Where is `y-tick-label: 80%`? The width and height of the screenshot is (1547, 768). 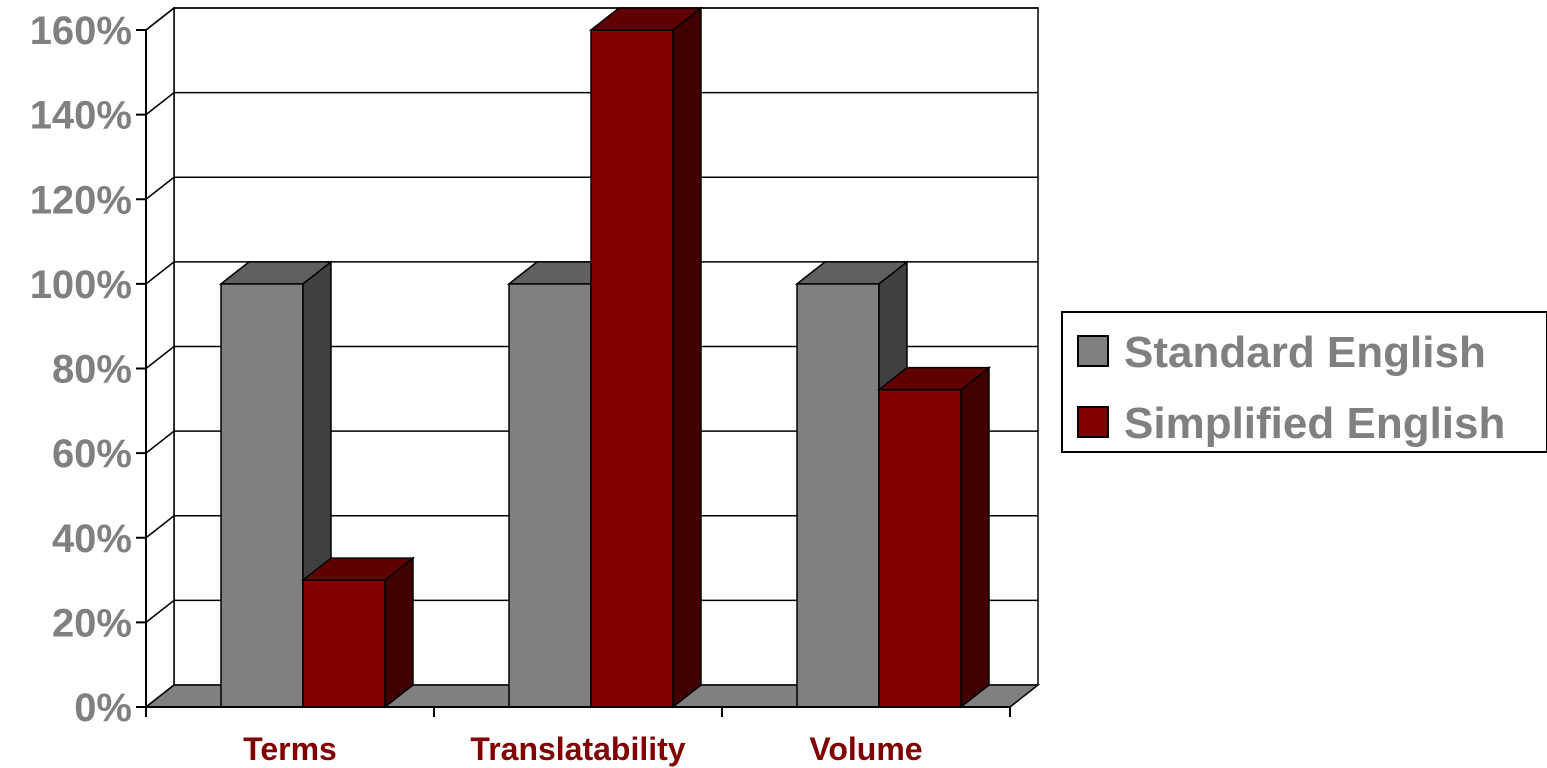 y-tick-label: 80% is located at coordinates (92, 370).